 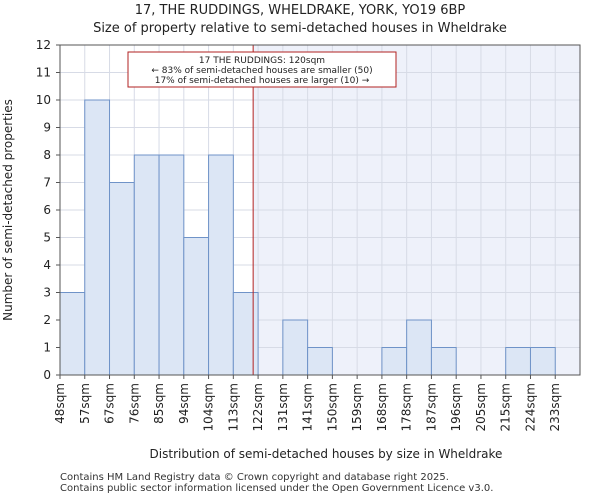 What do you see at coordinates (134, 403) in the screenshot?
I see `x-tick-label: 76sqm` at bounding box center [134, 403].